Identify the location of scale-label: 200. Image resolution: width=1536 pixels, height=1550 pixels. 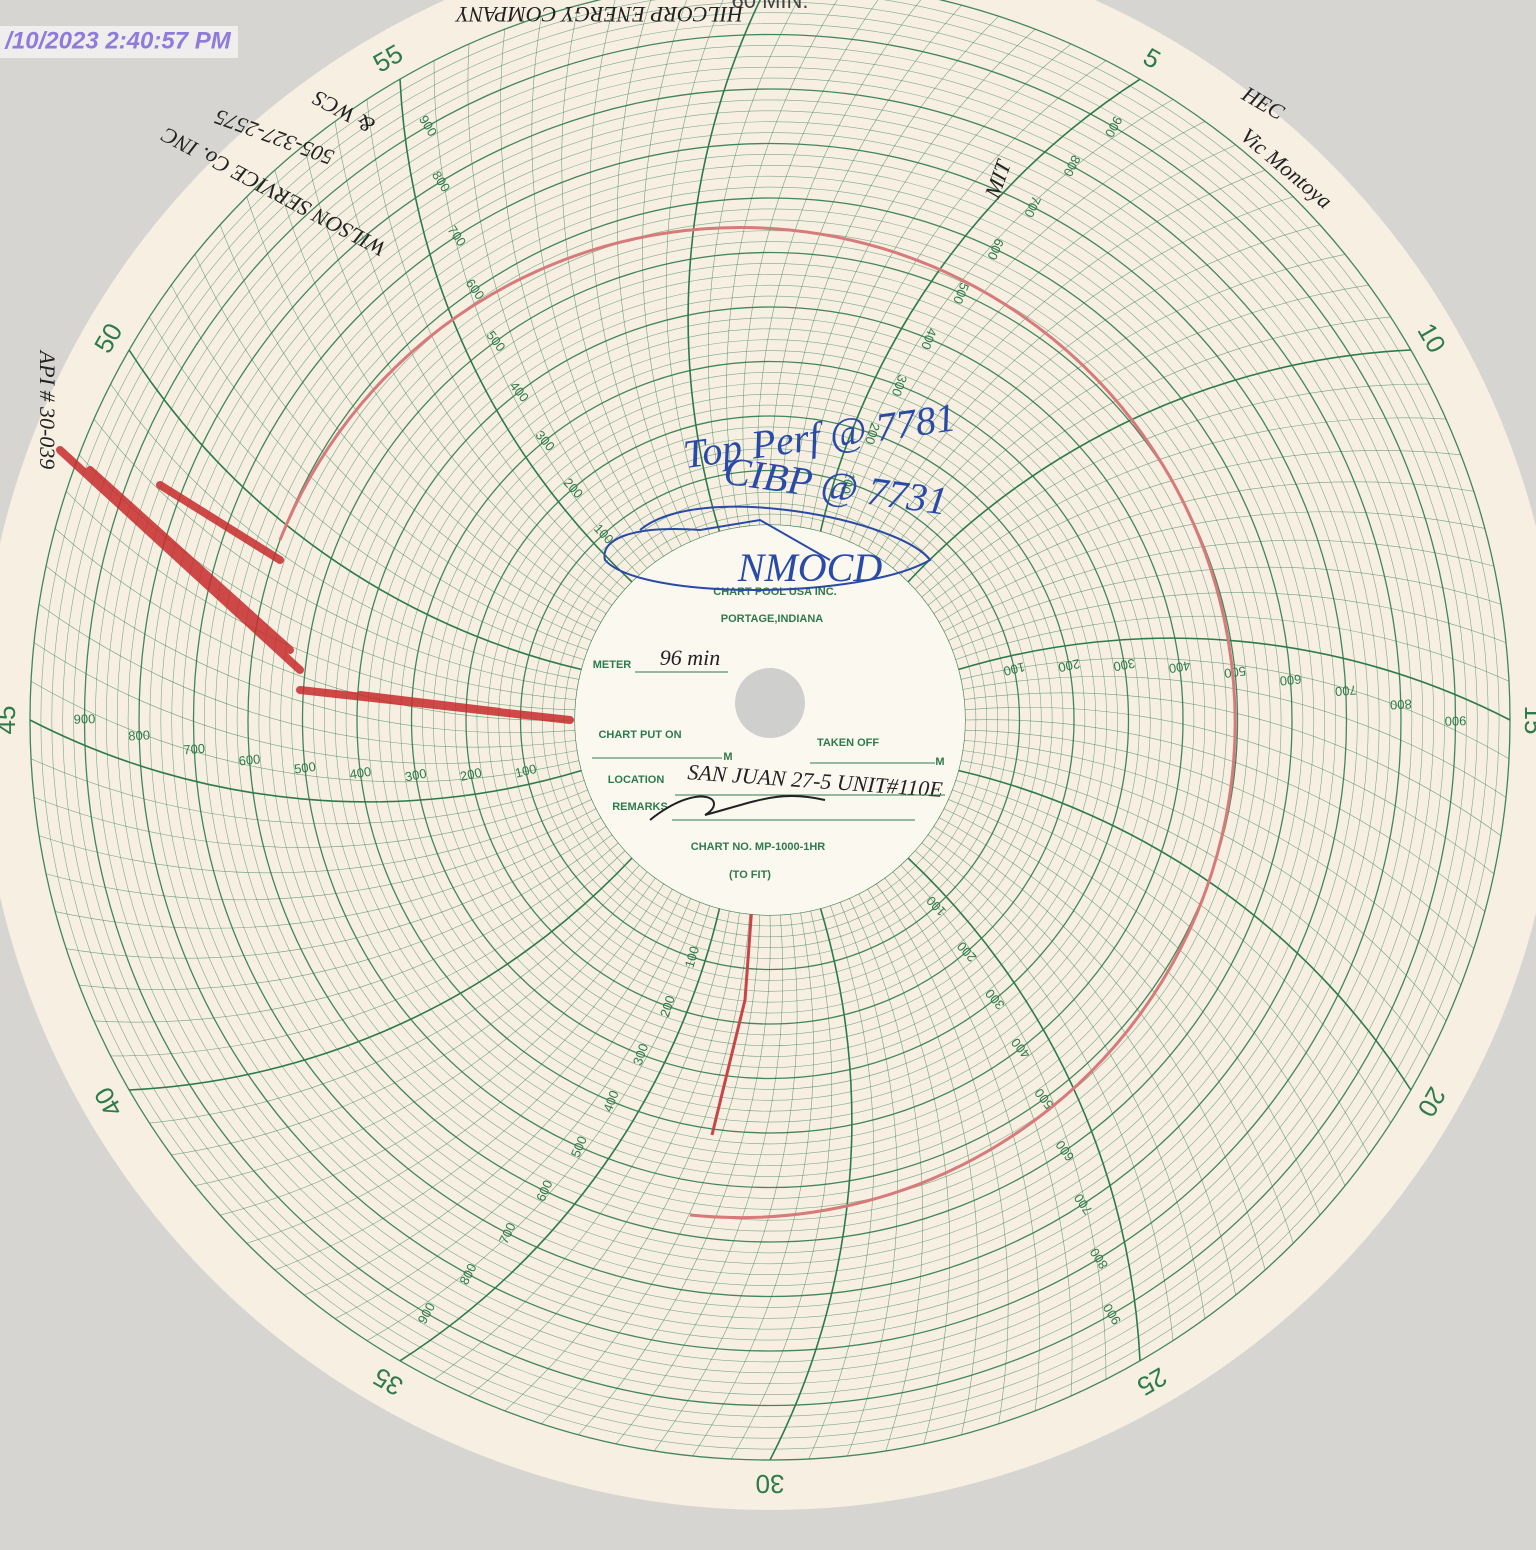
(1069, 665).